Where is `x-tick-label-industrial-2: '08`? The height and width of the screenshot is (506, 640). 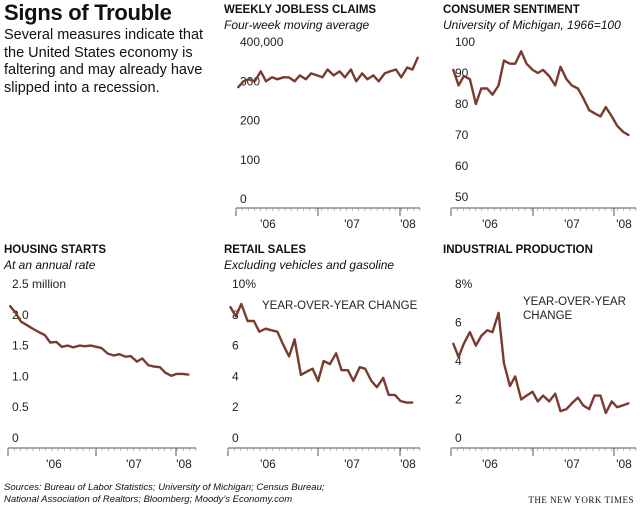
x-tick-label-industrial-2: '08 is located at coordinates (624, 464).